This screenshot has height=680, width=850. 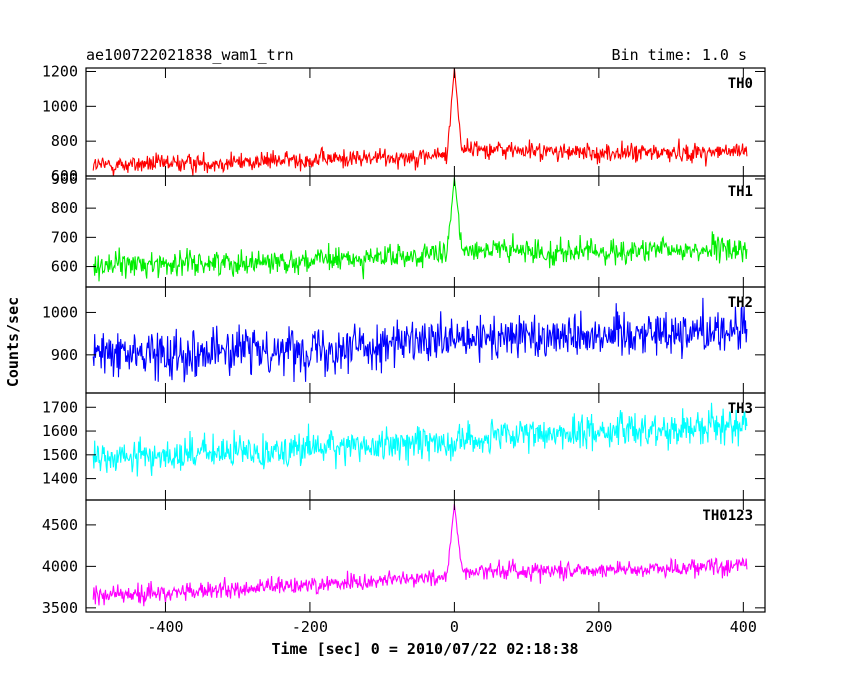 I want to click on panel-th1: TH1 600 700 800 900, so click(x=408, y=229).